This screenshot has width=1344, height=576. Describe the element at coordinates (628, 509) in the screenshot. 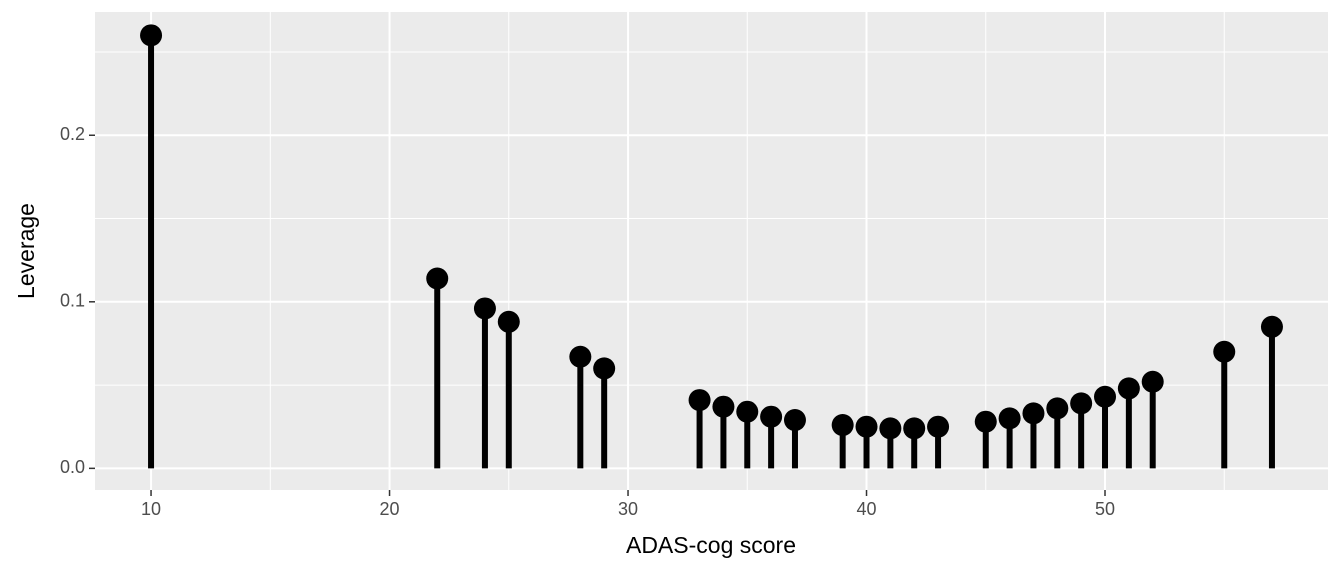

I see `x-tick-label: 30` at that location.